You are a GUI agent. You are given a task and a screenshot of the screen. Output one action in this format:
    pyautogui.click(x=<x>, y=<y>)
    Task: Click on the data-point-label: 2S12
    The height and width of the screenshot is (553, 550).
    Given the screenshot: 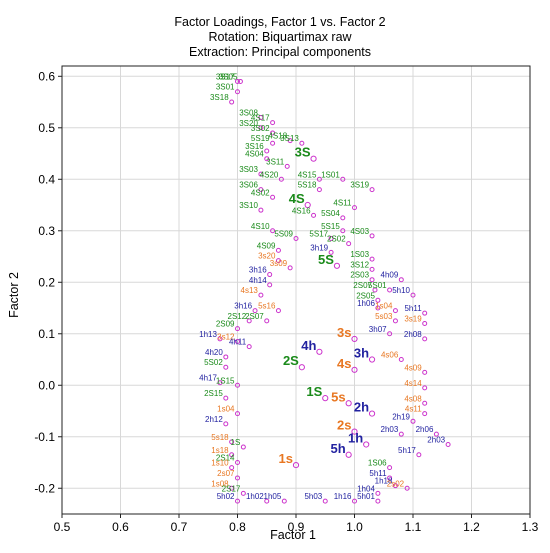 What is the action you would take?
    pyautogui.click(x=237, y=316)
    